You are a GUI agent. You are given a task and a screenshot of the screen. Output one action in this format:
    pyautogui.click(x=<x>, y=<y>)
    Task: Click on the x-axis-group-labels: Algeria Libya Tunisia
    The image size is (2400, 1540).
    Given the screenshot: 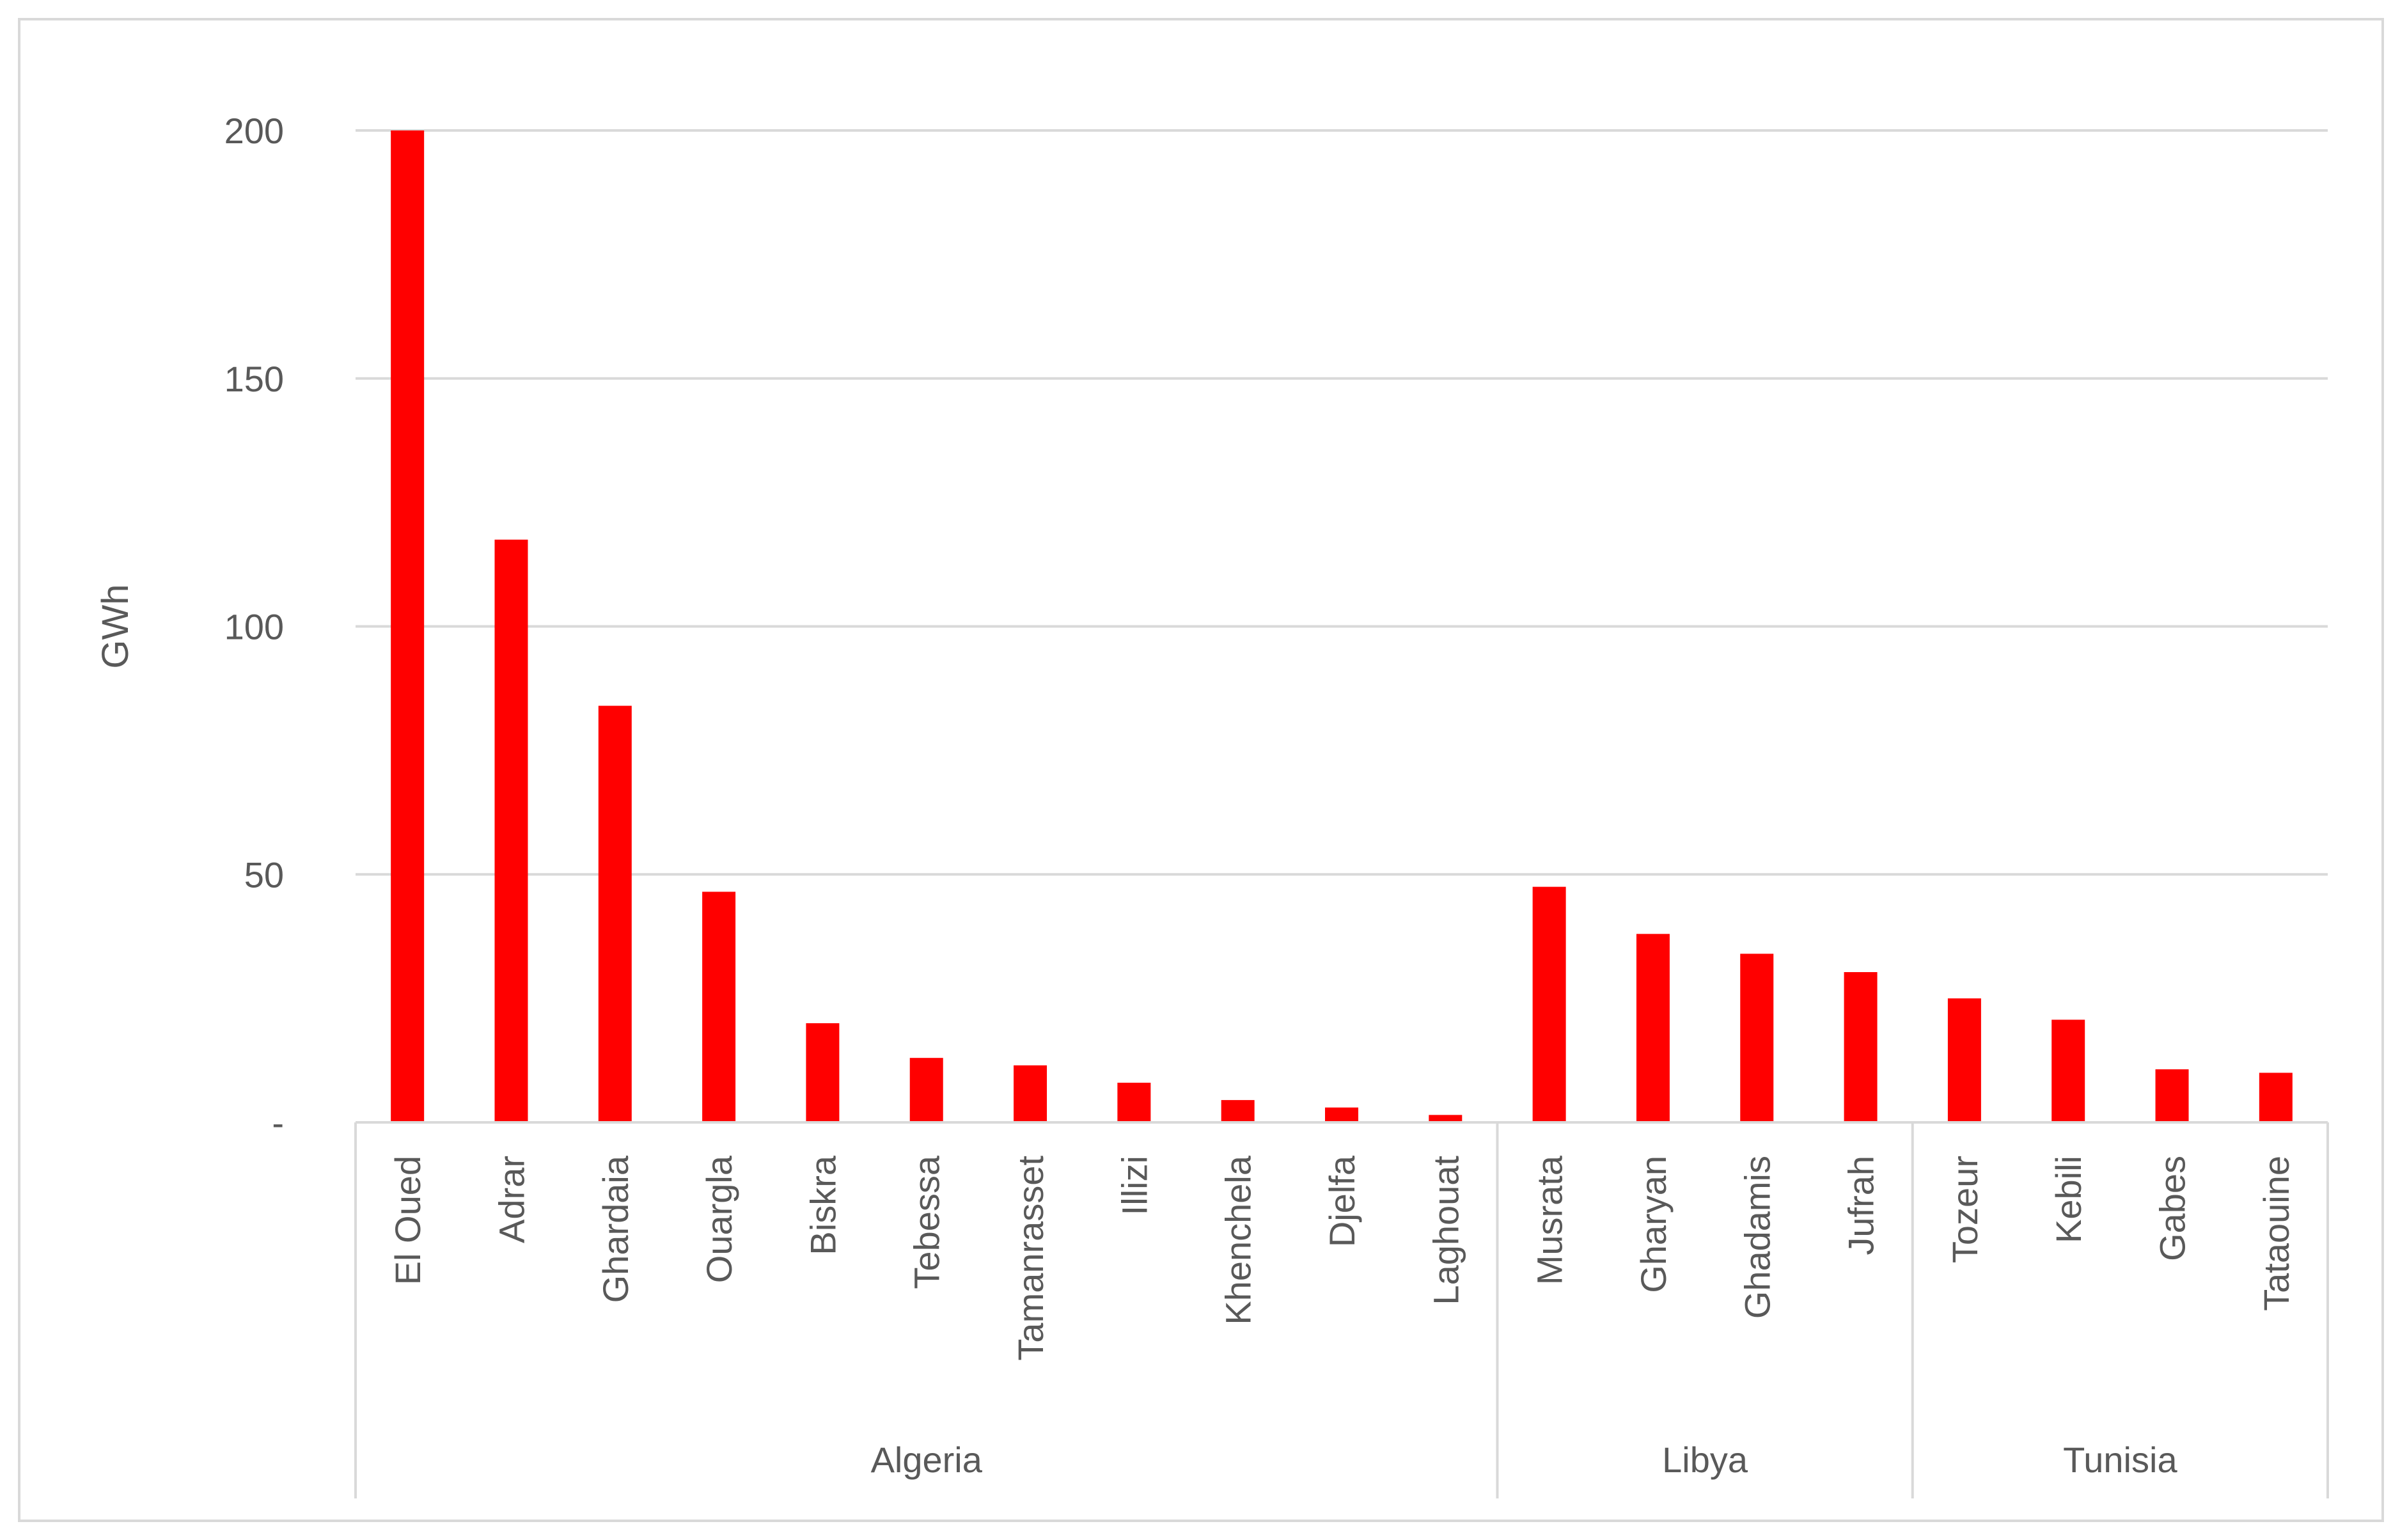 What is the action you would take?
    pyautogui.click(x=1524, y=1460)
    